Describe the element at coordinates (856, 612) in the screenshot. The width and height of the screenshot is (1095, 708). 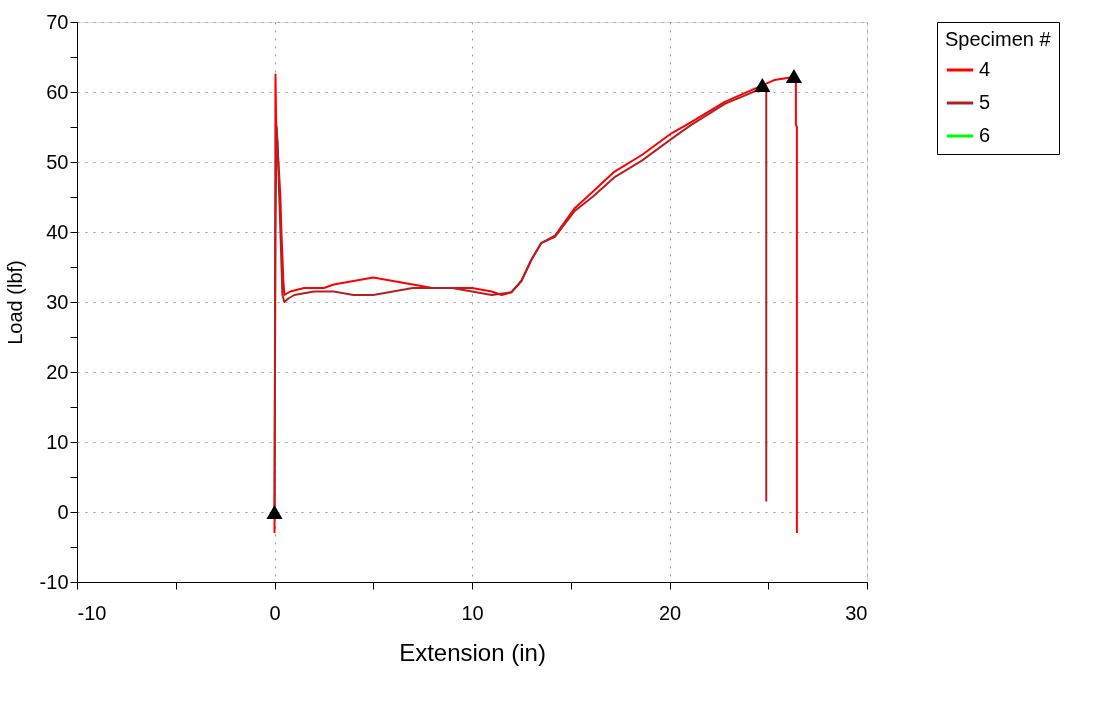
I see `x-tick-label: 30` at that location.